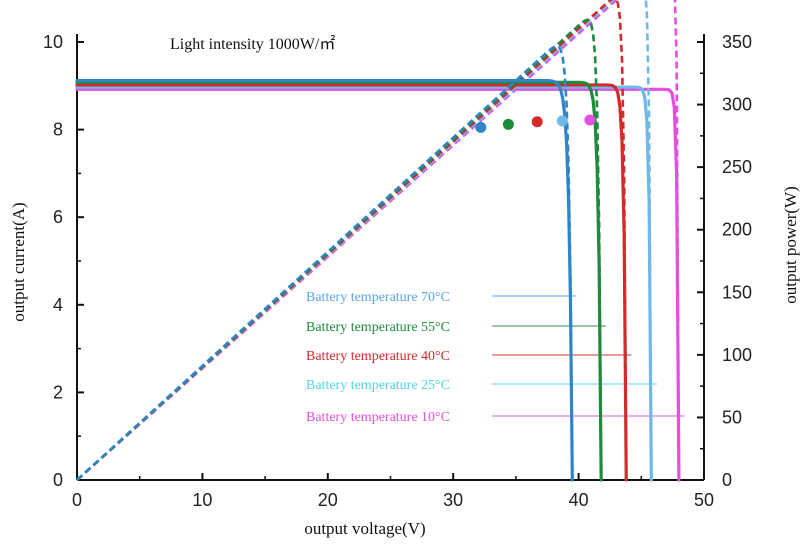 This screenshot has width=811, height=555. Describe the element at coordinates (453, 500) in the screenshot. I see `x-tick-label: 30` at that location.